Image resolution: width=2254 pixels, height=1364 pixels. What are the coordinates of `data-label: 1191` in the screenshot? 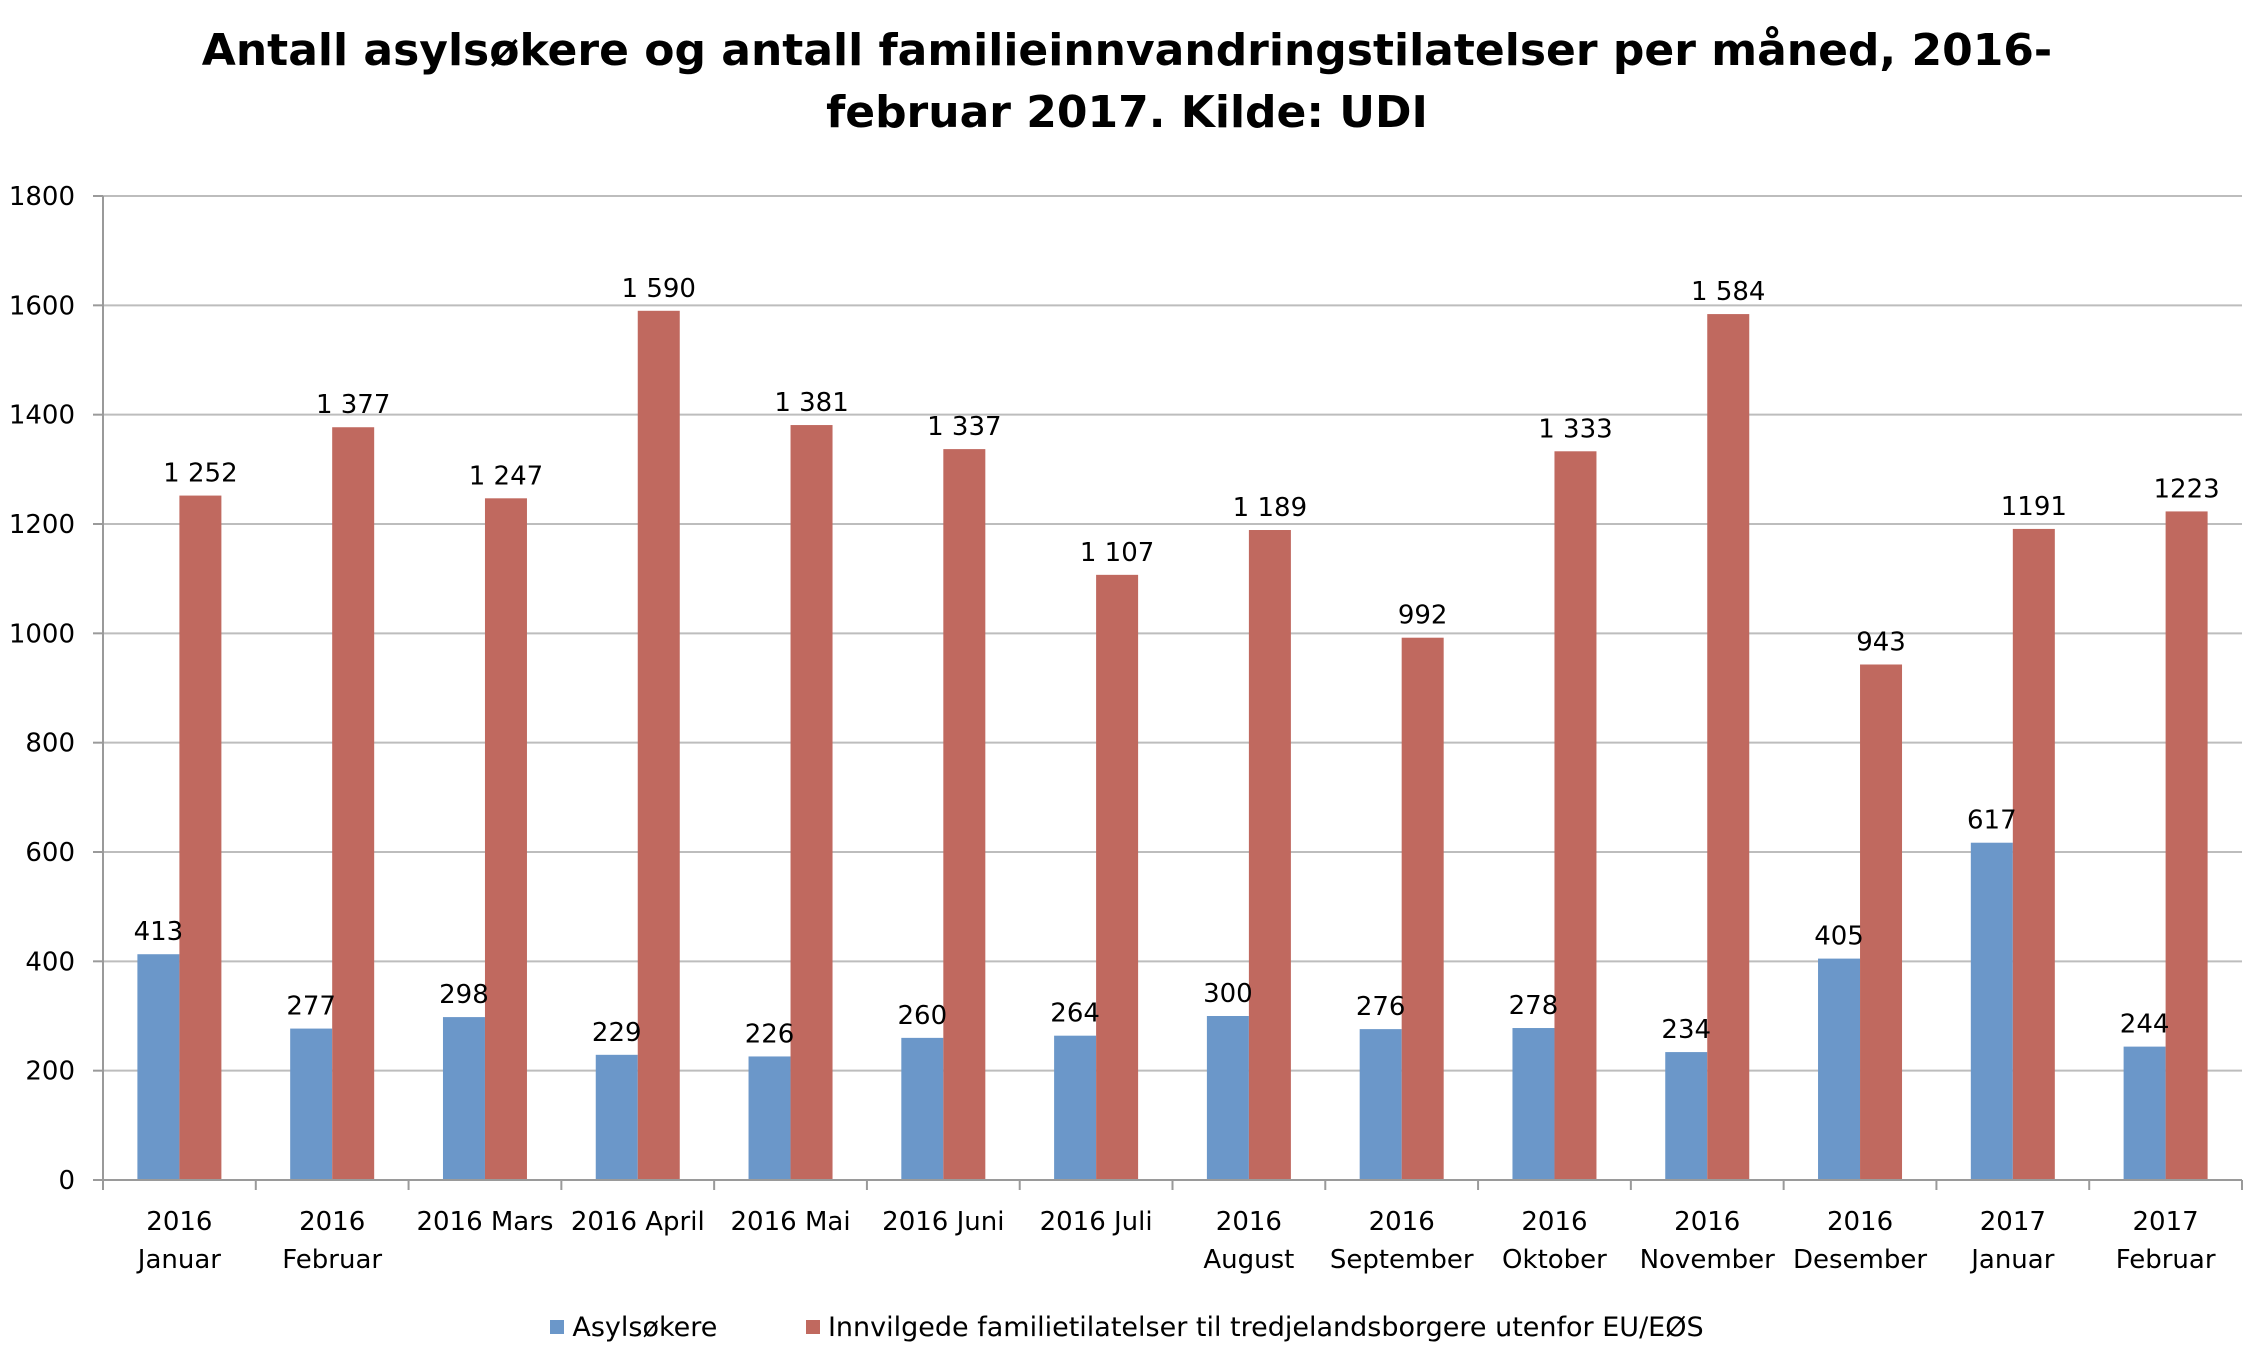 It's located at (2034, 507).